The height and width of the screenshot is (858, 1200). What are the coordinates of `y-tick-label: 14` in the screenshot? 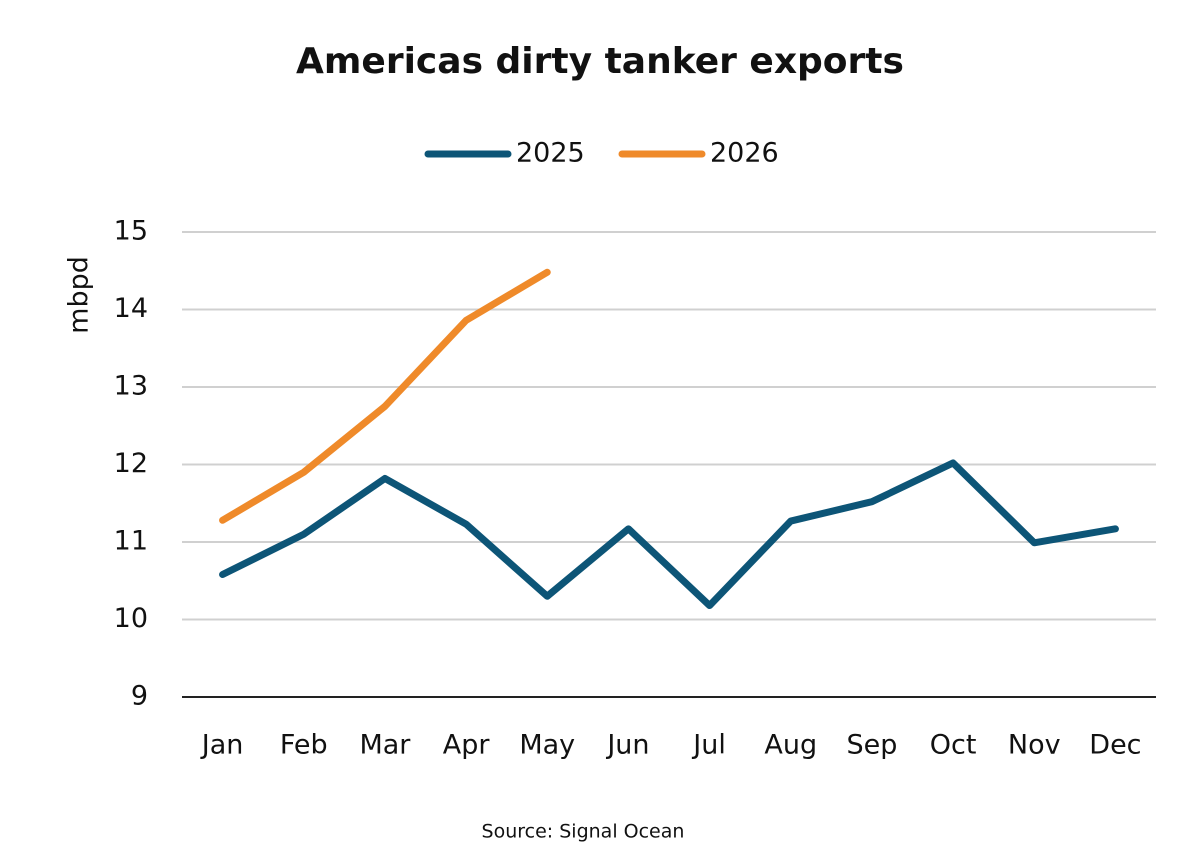 It's located at (131, 308).